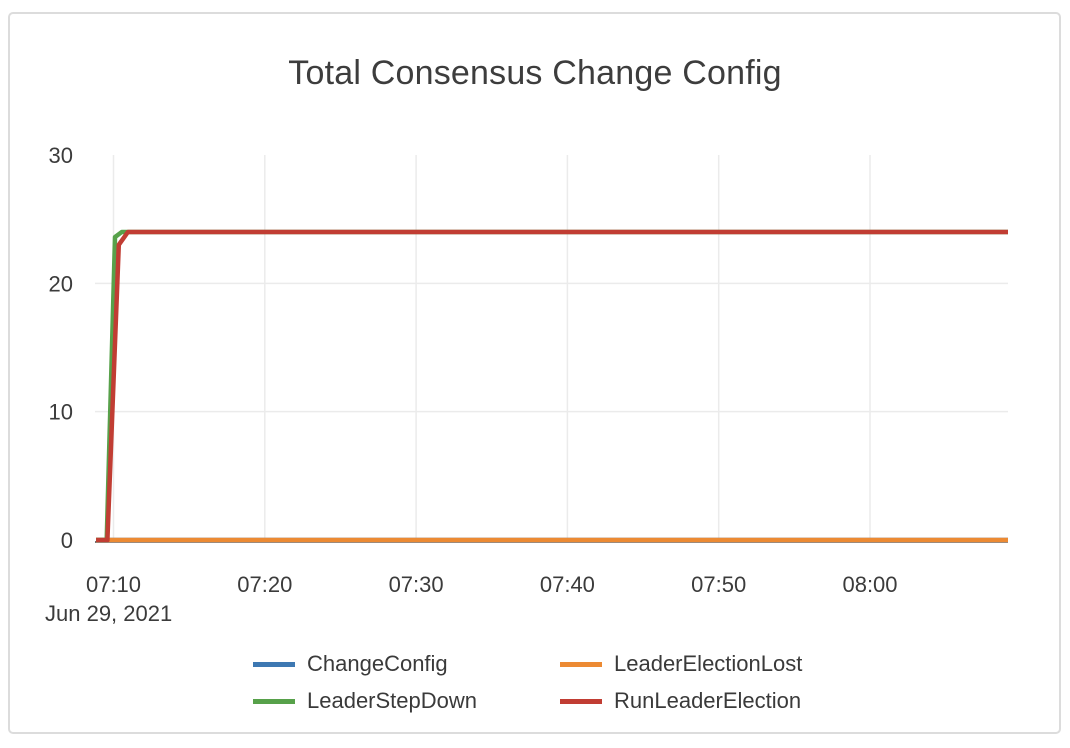 This screenshot has height=748, width=1070. I want to click on chart-title: Total Consensus Change Config, so click(535, 73).